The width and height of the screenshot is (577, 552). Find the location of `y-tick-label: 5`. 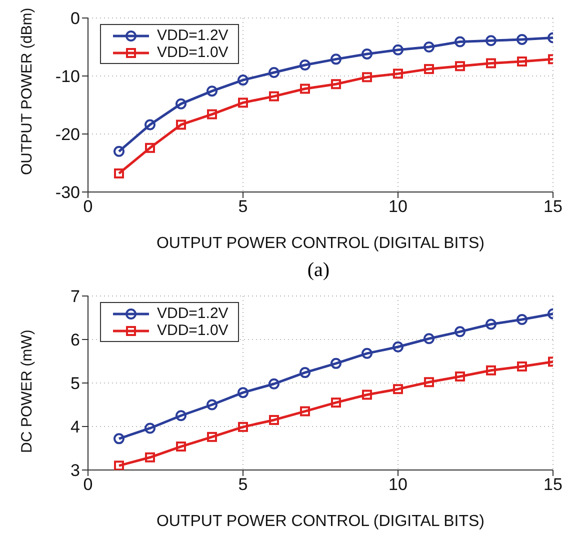

y-tick-label: 5 is located at coordinates (75, 384).